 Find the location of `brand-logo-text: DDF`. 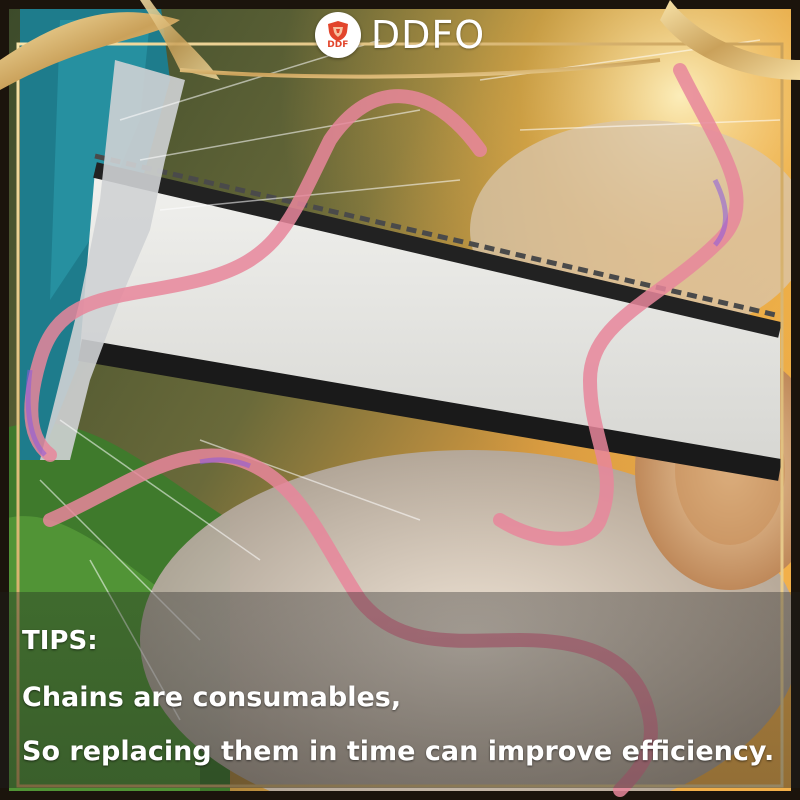

brand-logo-text: DDF is located at coordinates (338, 45).